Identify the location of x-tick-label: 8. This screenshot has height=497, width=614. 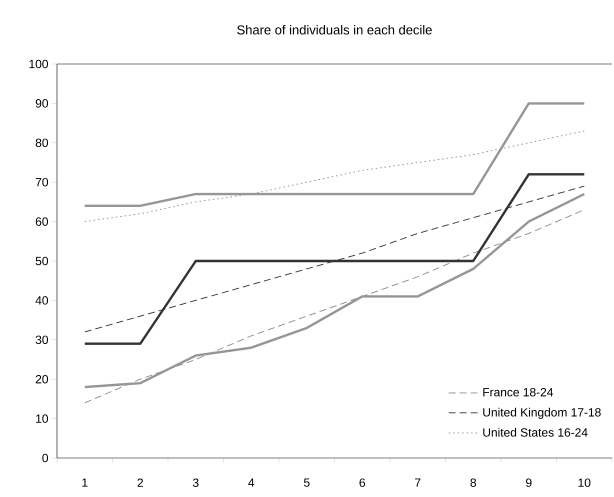
(473, 482).